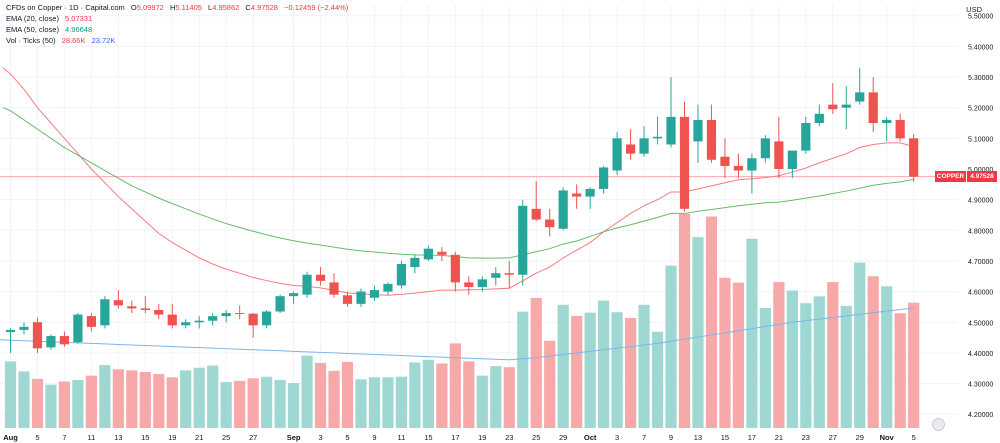  I want to click on price-tick-label: 4.80000, so click(980, 231).